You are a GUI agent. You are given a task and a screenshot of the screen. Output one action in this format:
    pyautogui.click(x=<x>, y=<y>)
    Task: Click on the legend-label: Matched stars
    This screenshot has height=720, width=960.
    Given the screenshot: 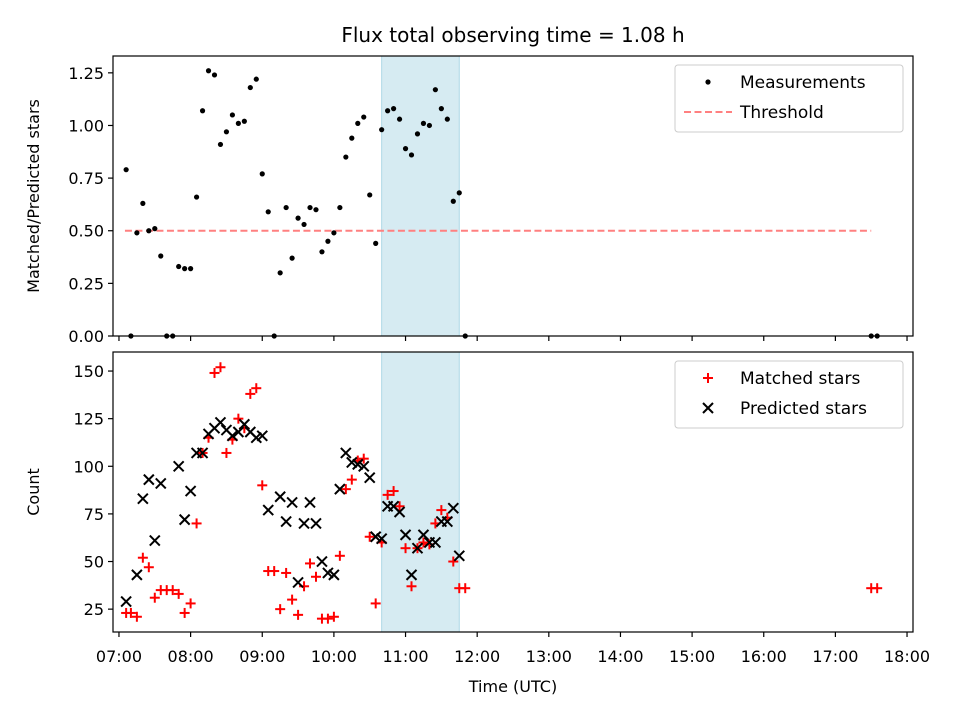 What is the action you would take?
    pyautogui.click(x=800, y=379)
    